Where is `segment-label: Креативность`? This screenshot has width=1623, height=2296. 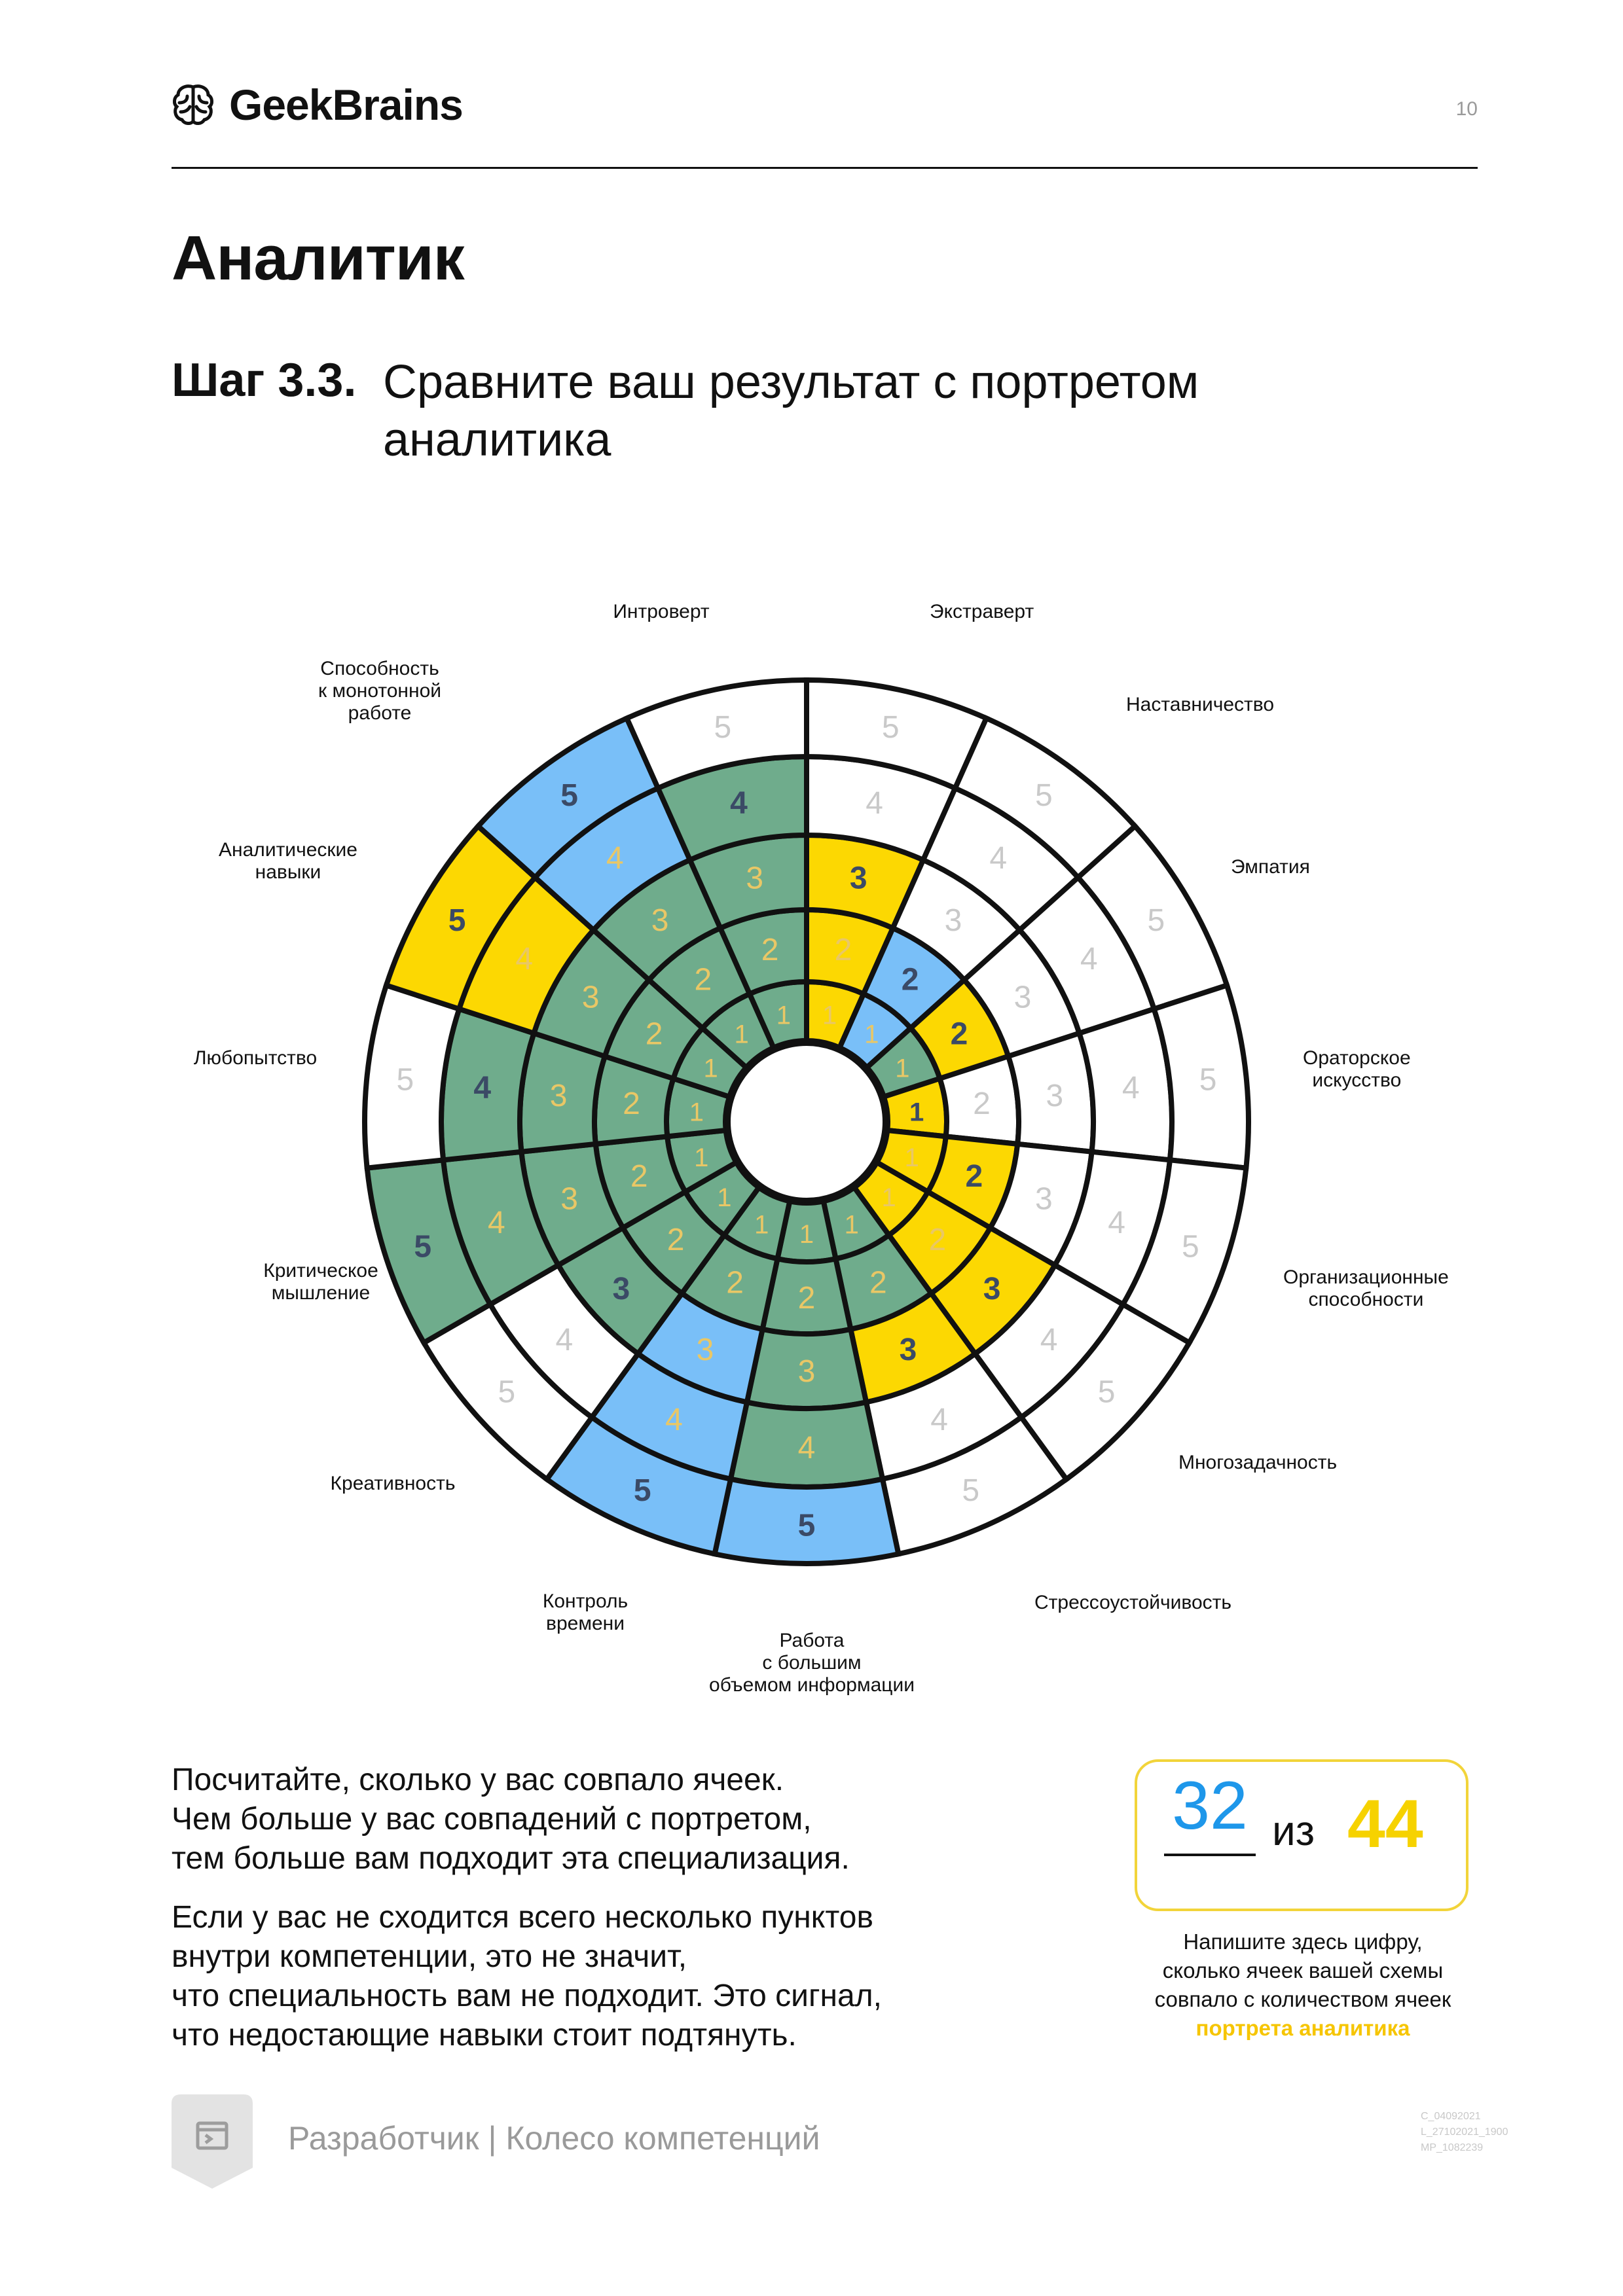
segment-label: Креативность is located at coordinates (393, 1483).